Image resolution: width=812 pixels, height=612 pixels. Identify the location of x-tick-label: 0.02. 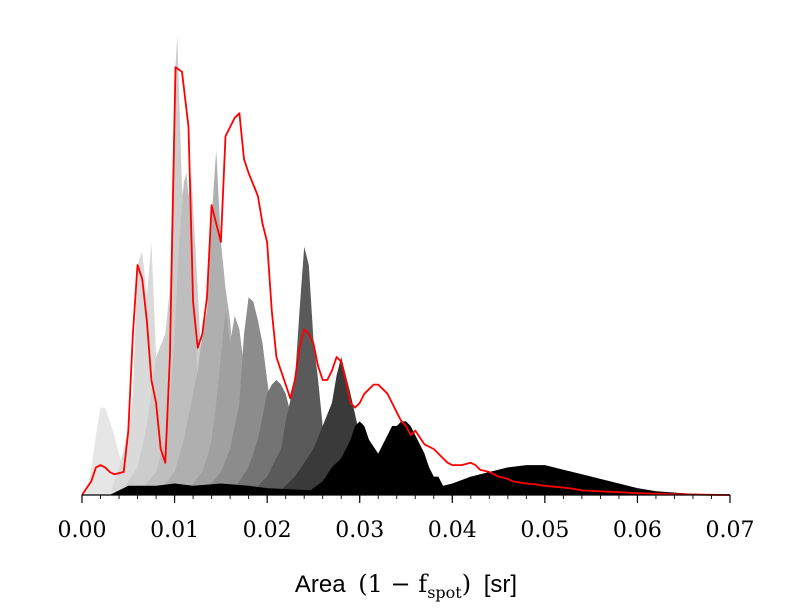
(267, 530).